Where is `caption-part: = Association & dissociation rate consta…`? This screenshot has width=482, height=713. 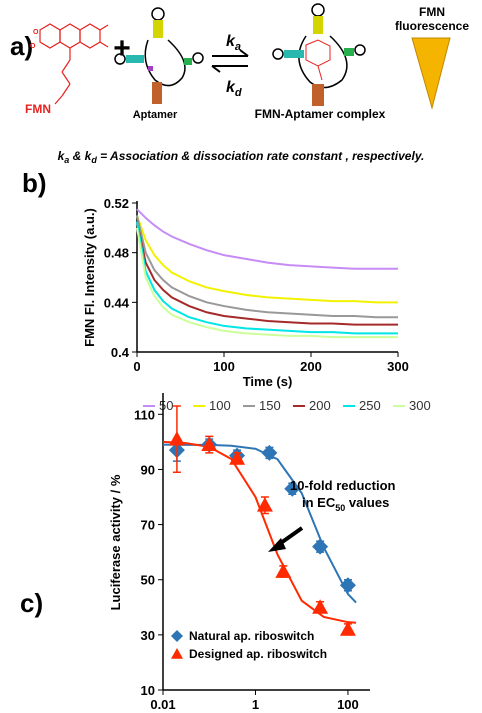 caption-part: = Association & dissociation rate consta… is located at coordinates (261, 156).